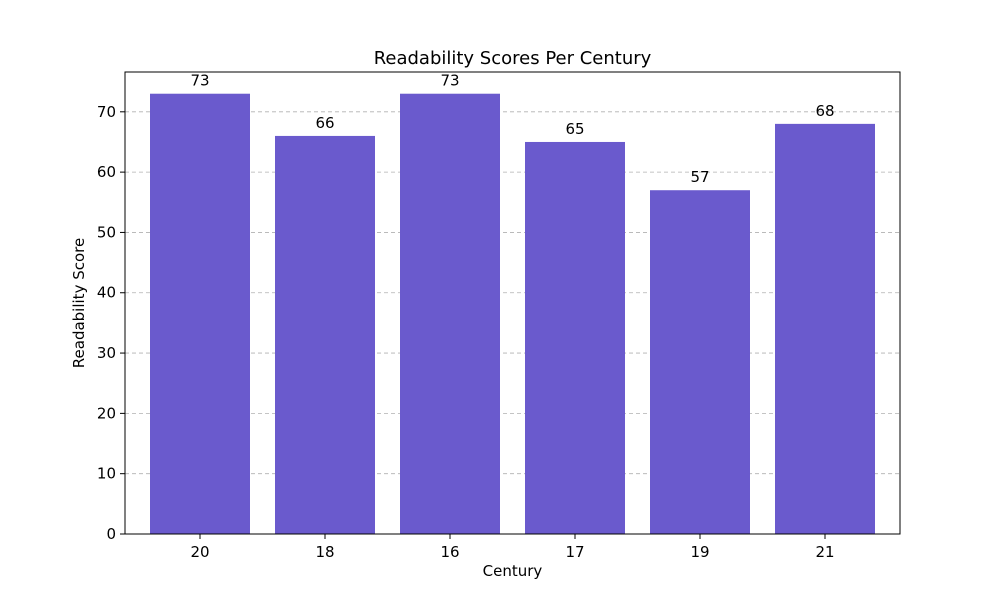 The width and height of the screenshot is (1000, 600). What do you see at coordinates (106, 172) in the screenshot?
I see `y-tick-label: 60` at bounding box center [106, 172].